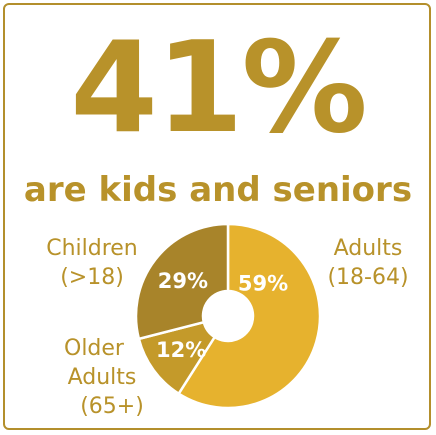  Describe the element at coordinates (249, 316) in the screenshot. I see `slice-adults` at that location.